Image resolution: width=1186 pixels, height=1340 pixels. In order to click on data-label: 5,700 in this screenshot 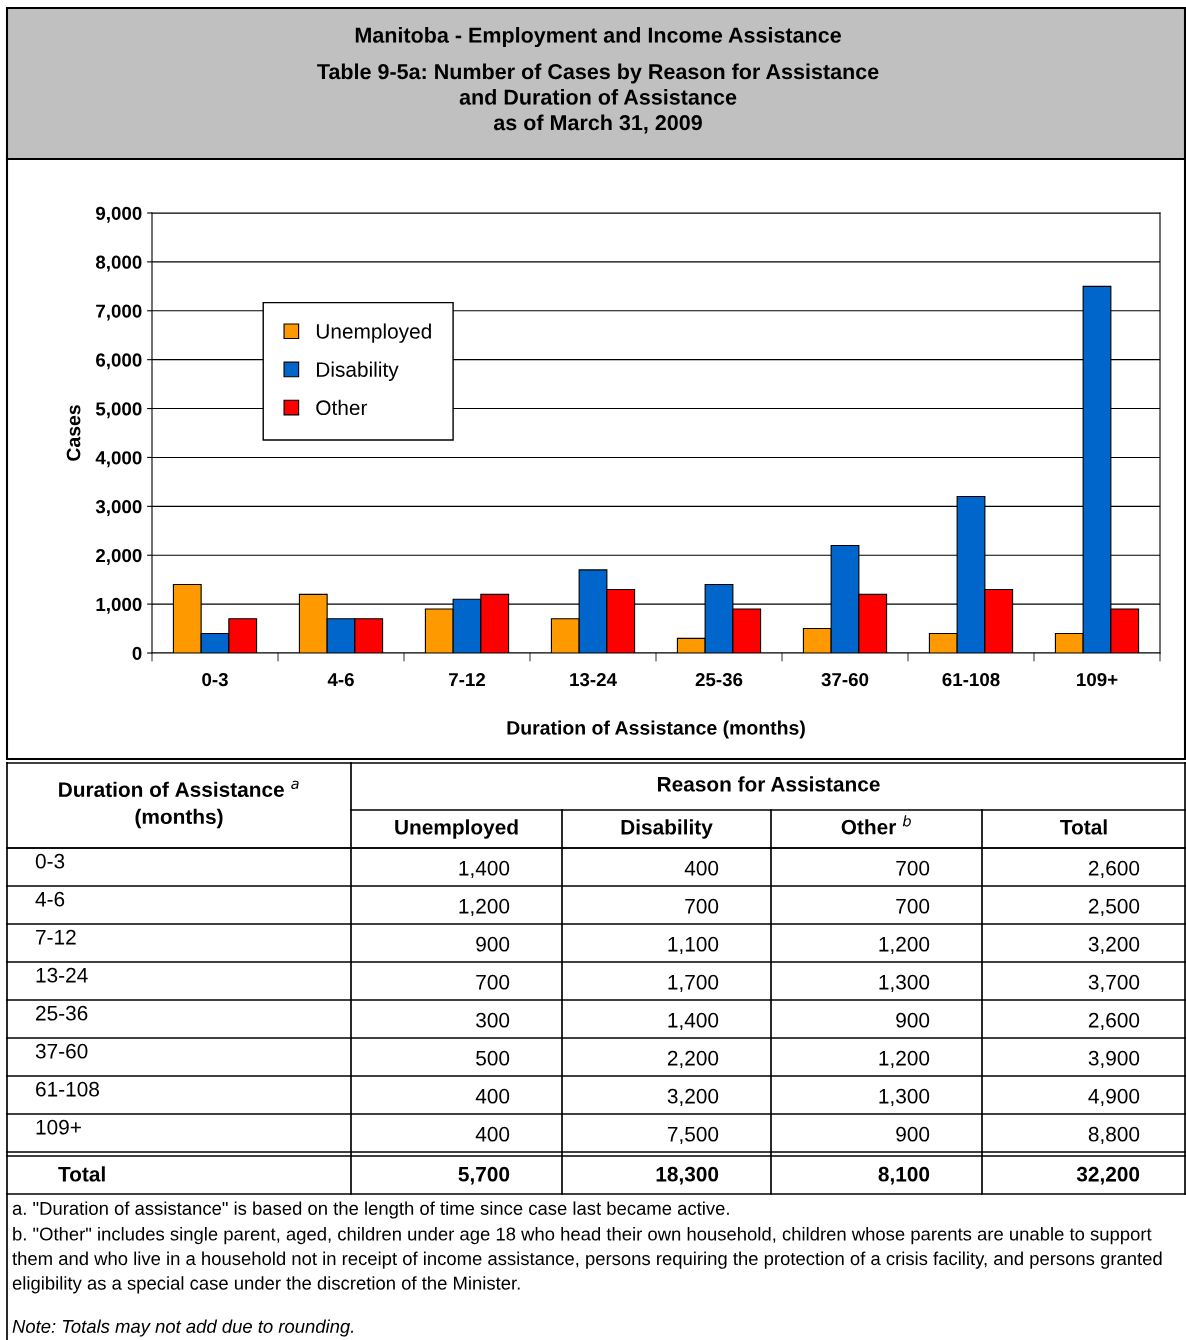, I will do `click(484, 1175)`.